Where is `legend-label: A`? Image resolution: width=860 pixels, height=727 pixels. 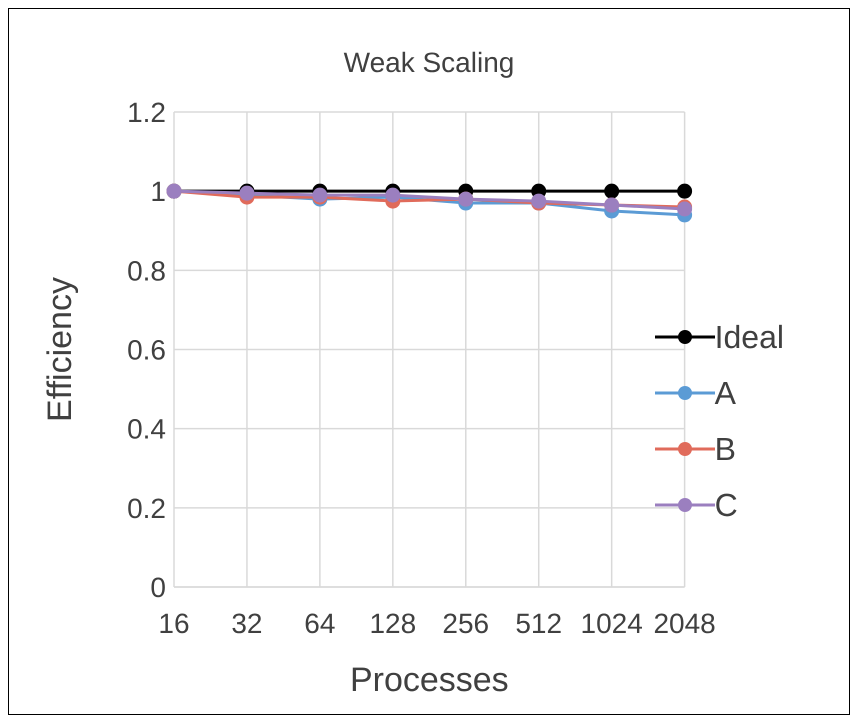
legend-label: A is located at coordinates (725, 393).